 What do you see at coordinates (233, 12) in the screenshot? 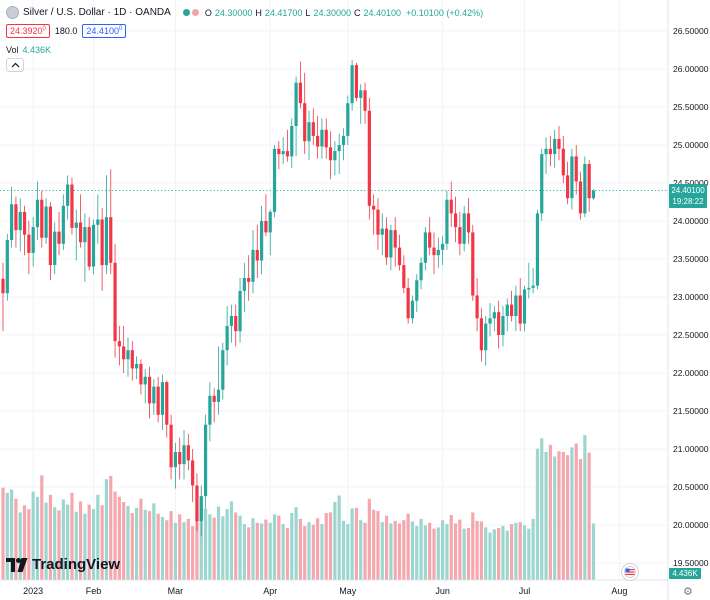
I see `open-value: 24.30000` at bounding box center [233, 12].